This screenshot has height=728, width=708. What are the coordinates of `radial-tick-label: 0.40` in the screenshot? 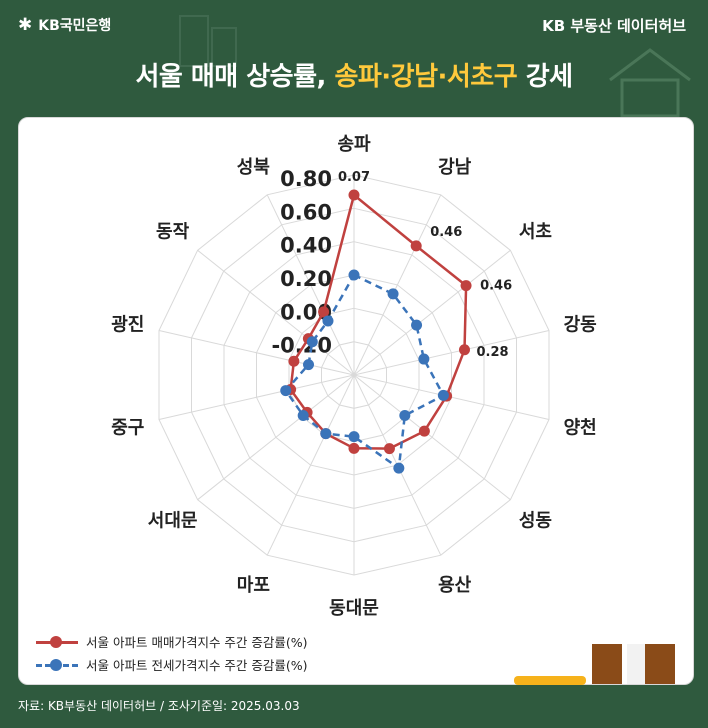 It's located at (306, 246).